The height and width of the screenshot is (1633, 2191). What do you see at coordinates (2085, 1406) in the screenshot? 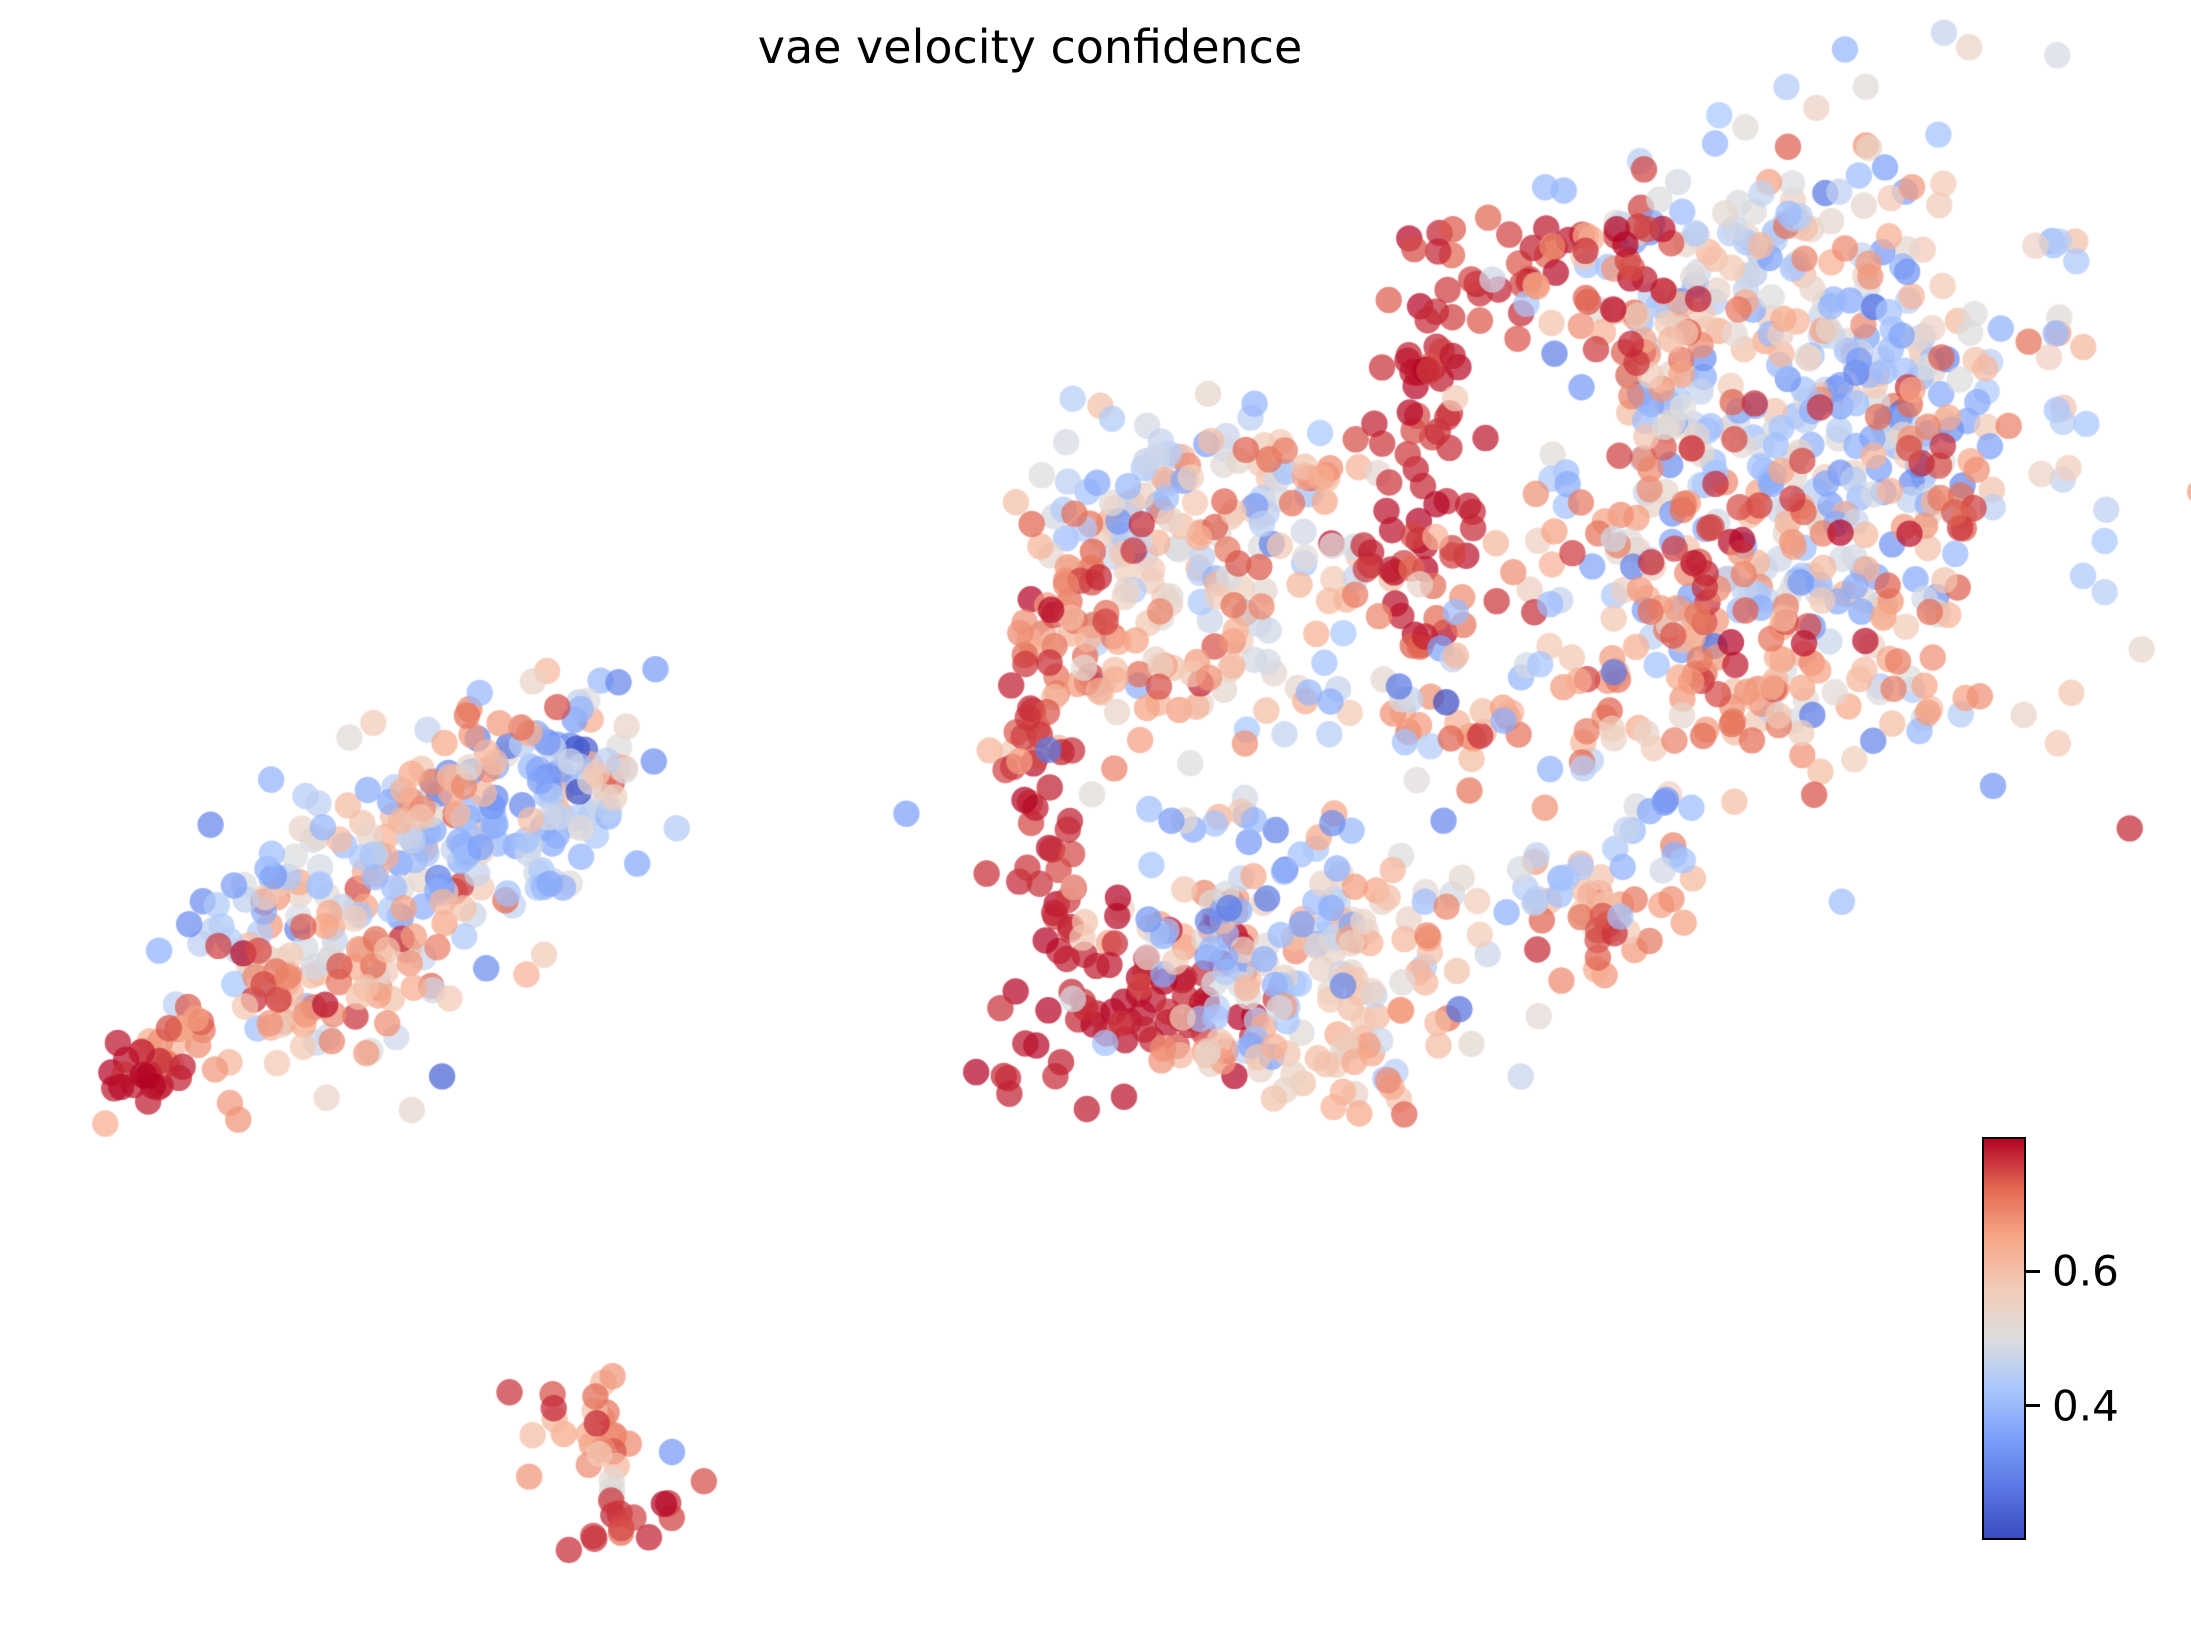
I see `colorbar-tick-label: 0.4` at bounding box center [2085, 1406].